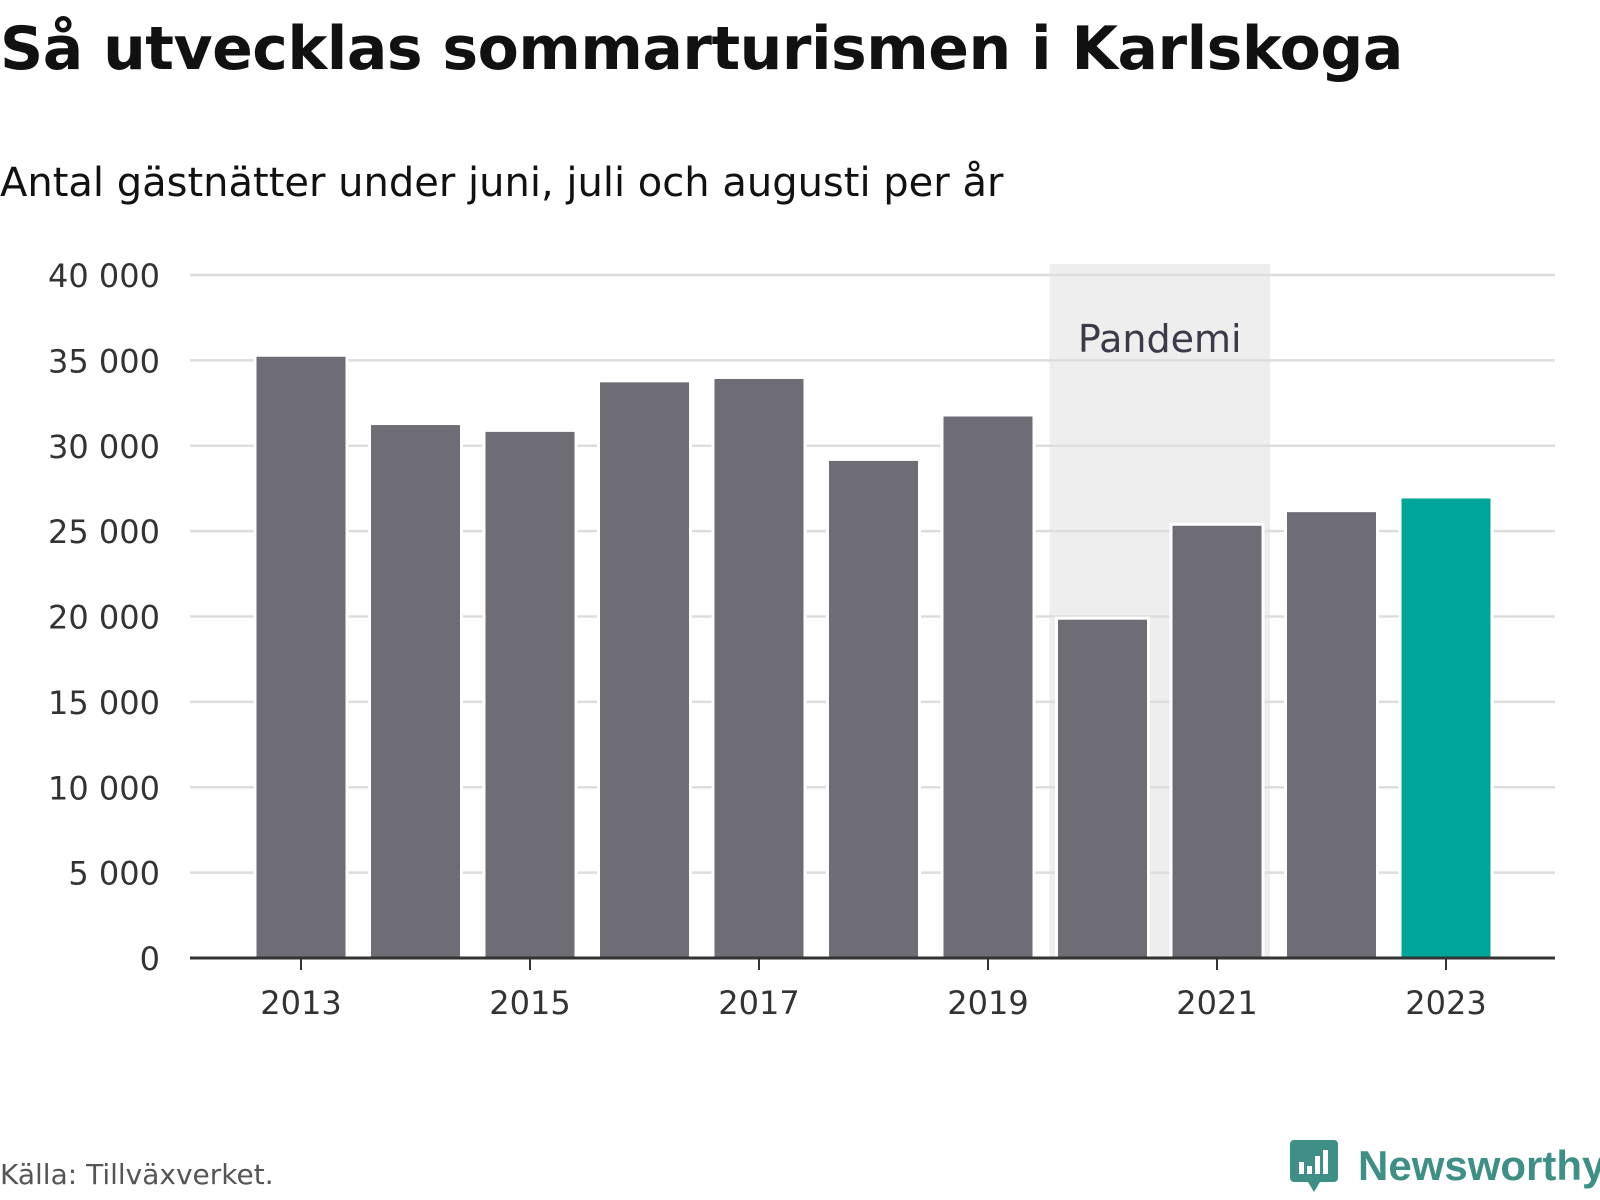  I want to click on chart-title: Så utvecklas sommarturismen i Karlskoga, so click(701, 49).